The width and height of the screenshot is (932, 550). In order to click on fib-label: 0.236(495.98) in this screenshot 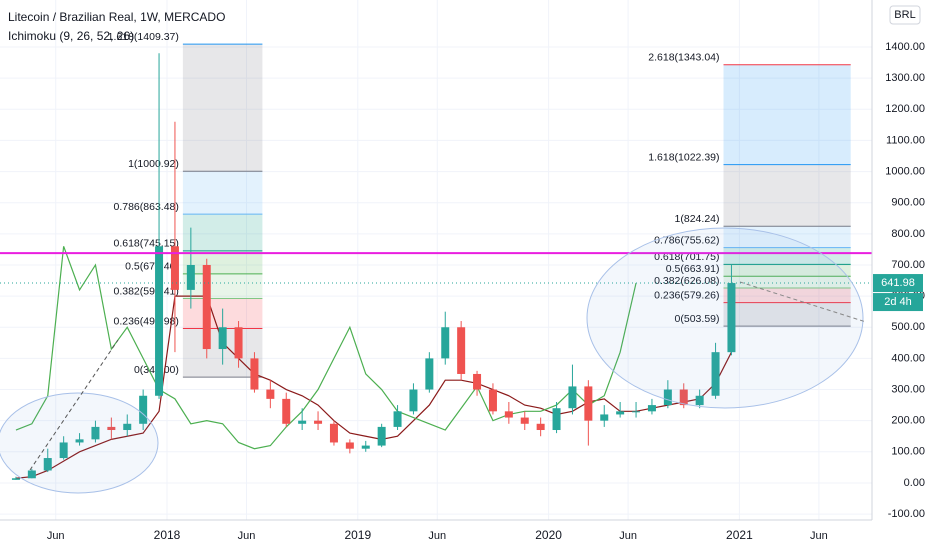, I will do `click(146, 321)`.